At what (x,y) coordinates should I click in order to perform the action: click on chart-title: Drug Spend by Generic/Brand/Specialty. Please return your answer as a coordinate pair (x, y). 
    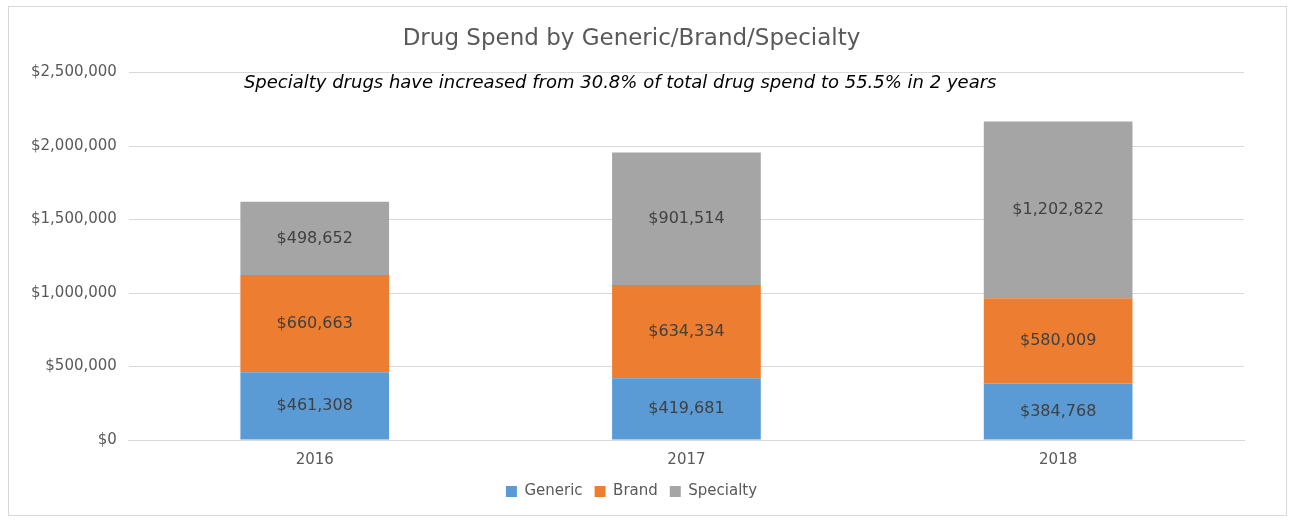
    Looking at the image, I should click on (631, 36).